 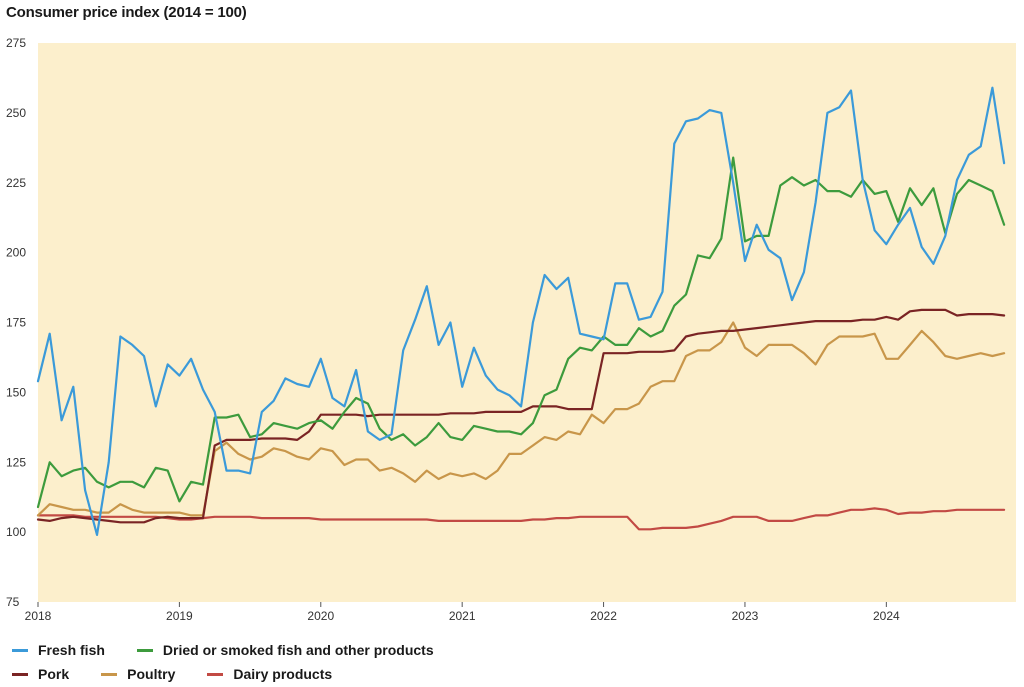 I want to click on legend-label: Fresh fish, so click(x=71, y=650).